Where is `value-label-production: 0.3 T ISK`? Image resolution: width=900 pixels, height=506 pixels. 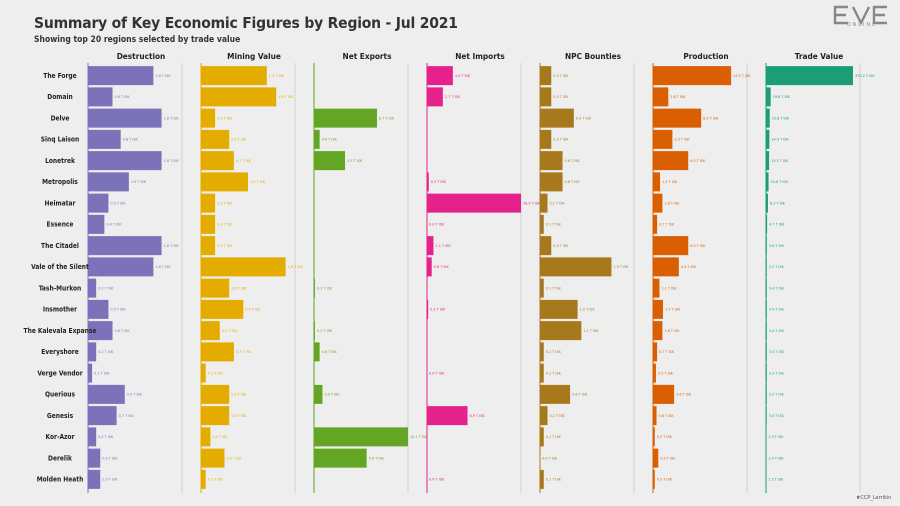 value-label-production: 0.3 T ISK is located at coordinates (665, 436).